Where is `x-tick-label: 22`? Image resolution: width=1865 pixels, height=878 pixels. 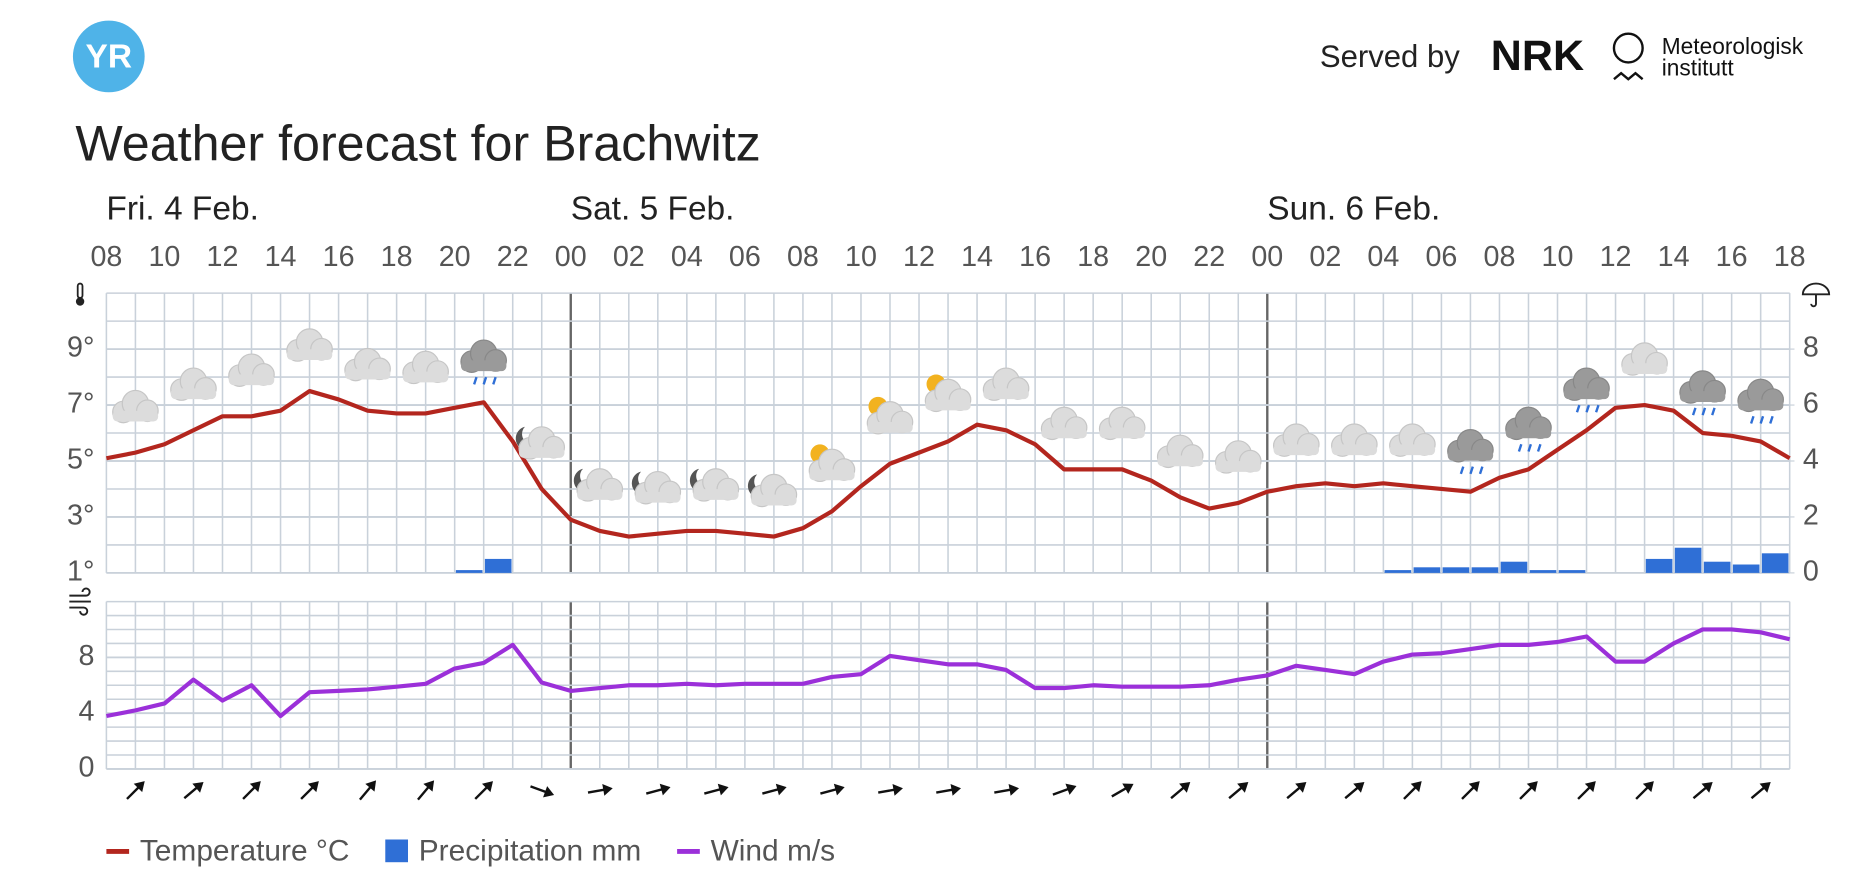 x-tick-label: 22 is located at coordinates (513, 257).